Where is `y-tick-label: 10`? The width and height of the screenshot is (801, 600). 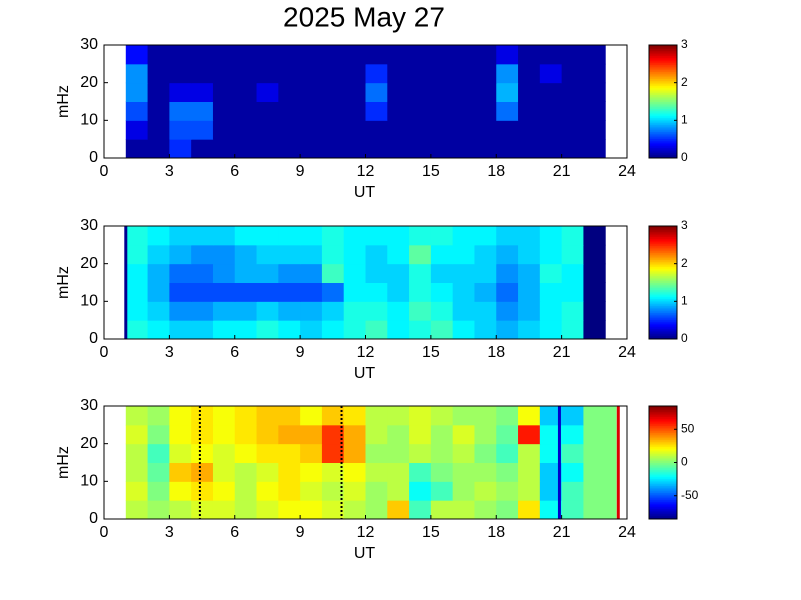 y-tick-label: 10 is located at coordinates (89, 301).